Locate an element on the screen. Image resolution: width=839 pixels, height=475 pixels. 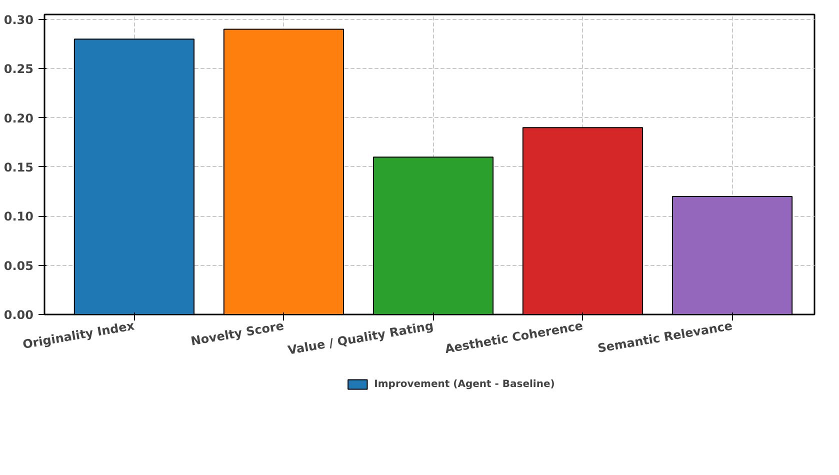
x-tick-label: Semantic Relevance is located at coordinates (665, 337).